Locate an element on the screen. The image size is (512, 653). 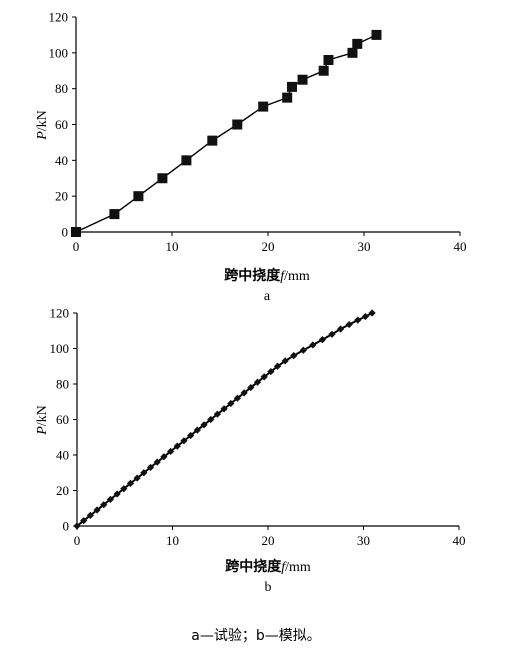
chart-b-x-axis-label: 跨中挠度f/mm is located at coordinates (268, 566).